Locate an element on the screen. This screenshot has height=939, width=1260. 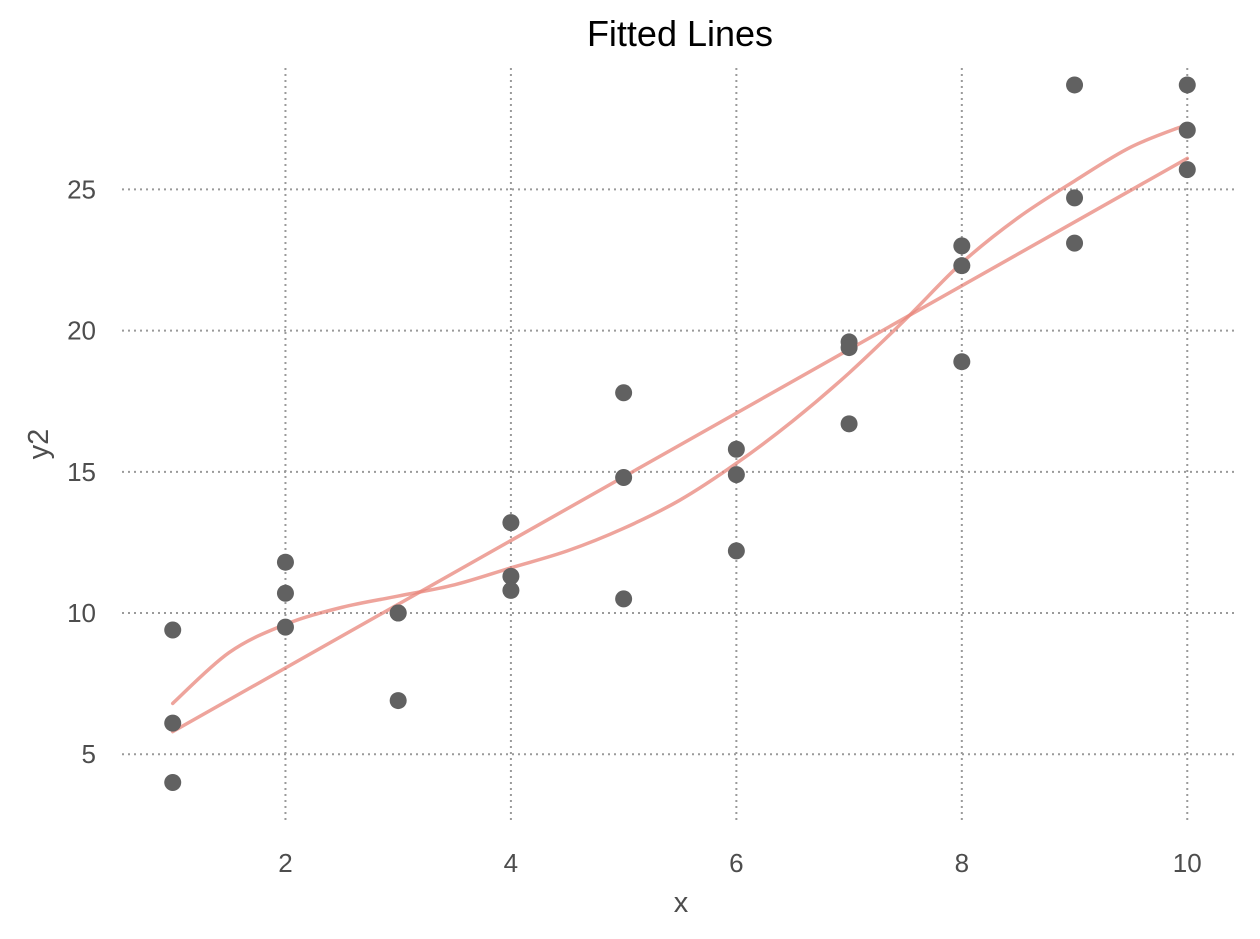
y-tick-label: 5 is located at coordinates (89, 754).